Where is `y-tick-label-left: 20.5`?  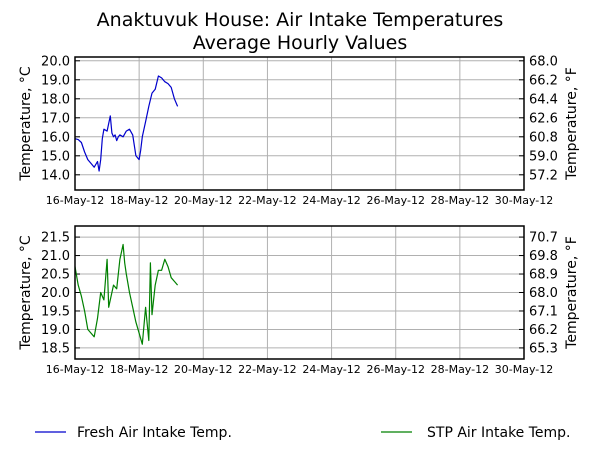
y-tick-label-left: 20.5 is located at coordinates (55, 275).